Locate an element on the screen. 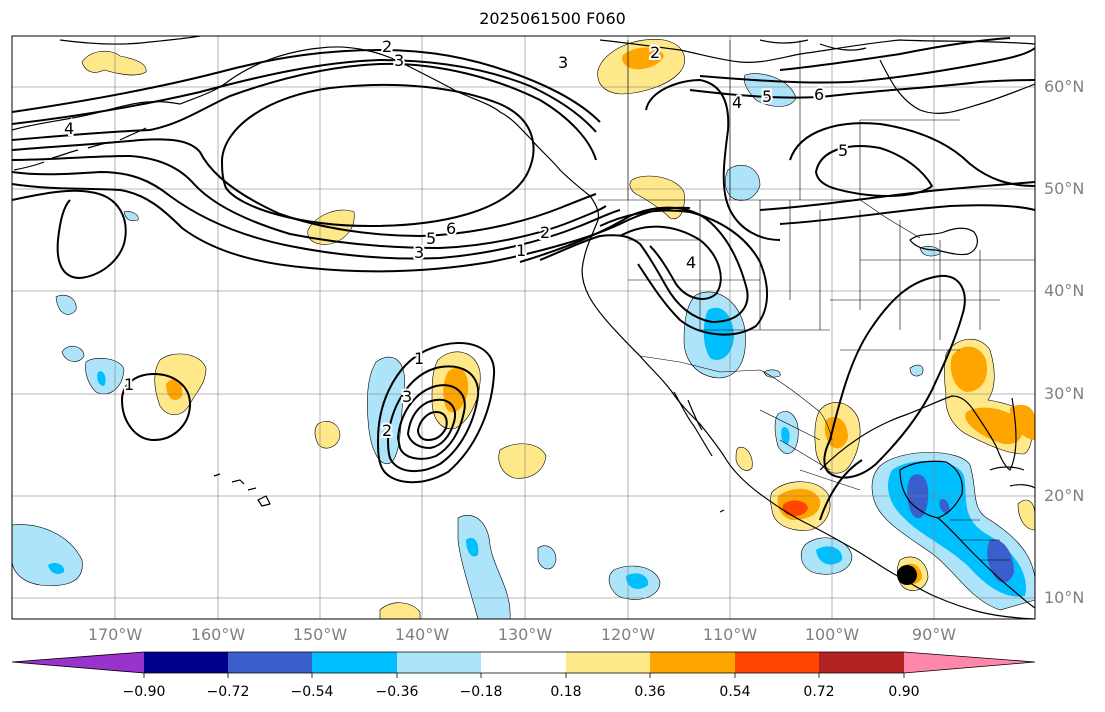 The image size is (1105, 712). mexico-state-borders is located at coordinates (810, 450).